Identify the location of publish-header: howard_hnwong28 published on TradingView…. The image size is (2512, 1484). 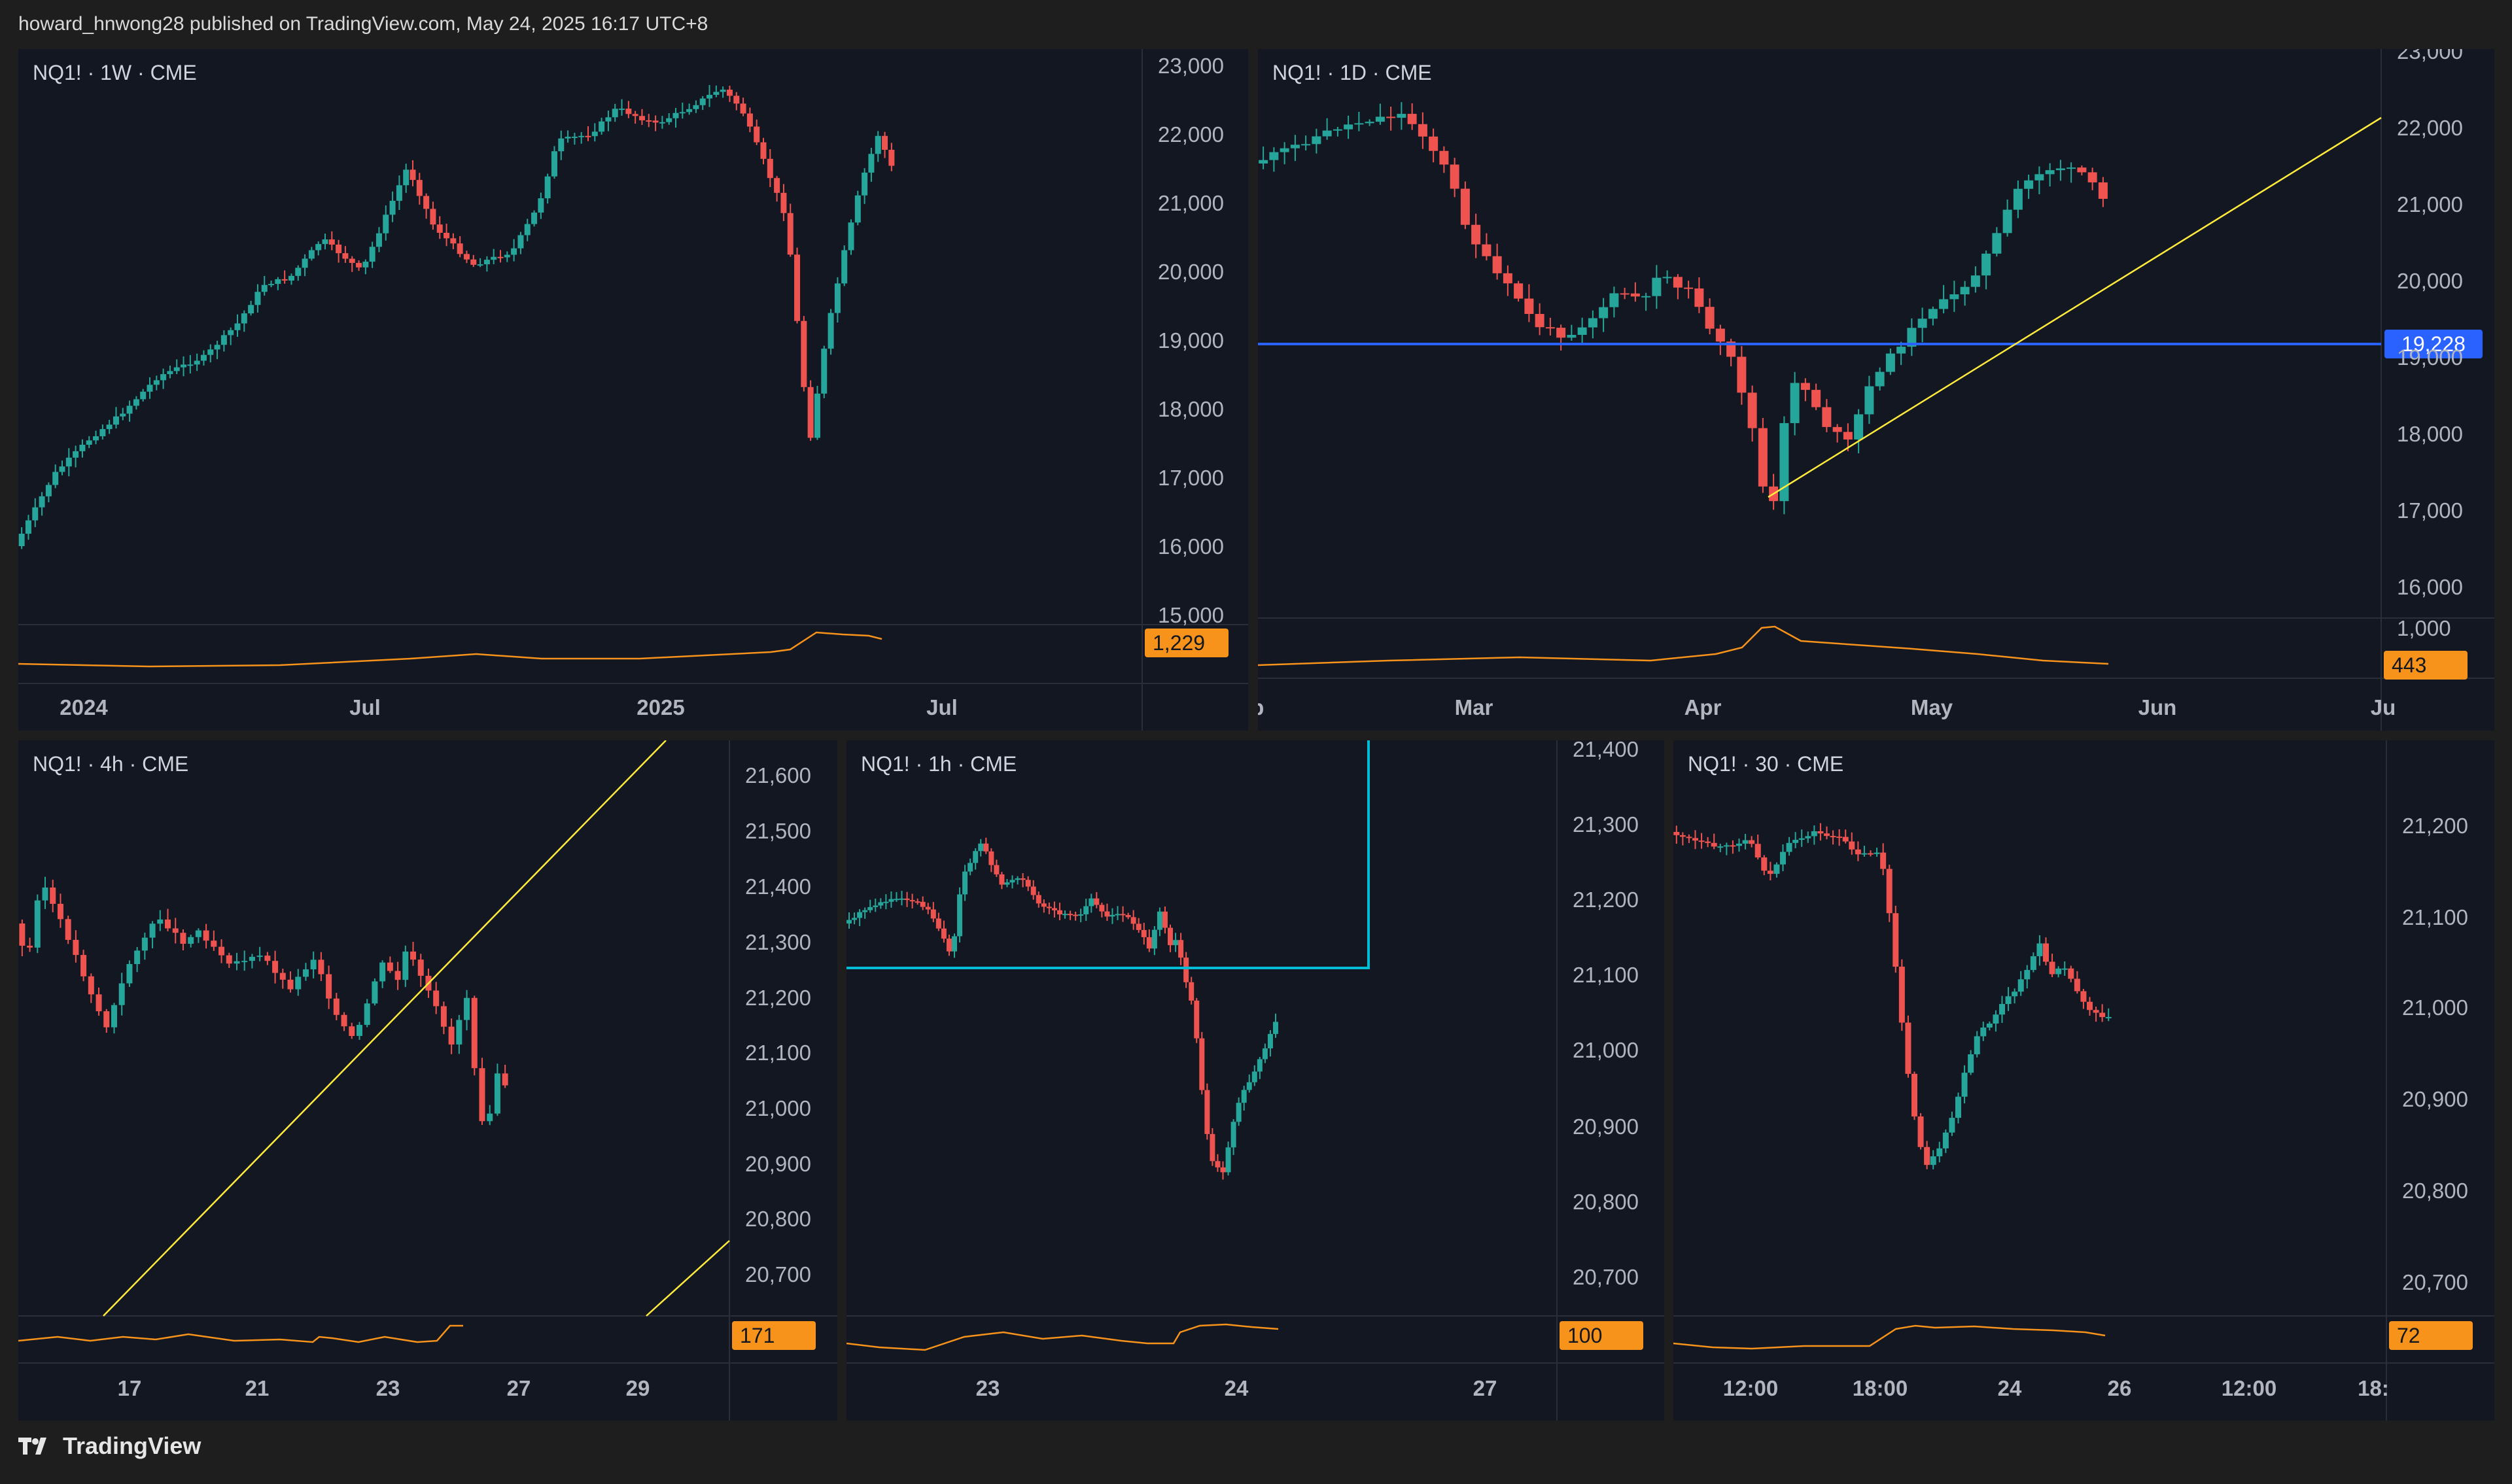
(363, 24).